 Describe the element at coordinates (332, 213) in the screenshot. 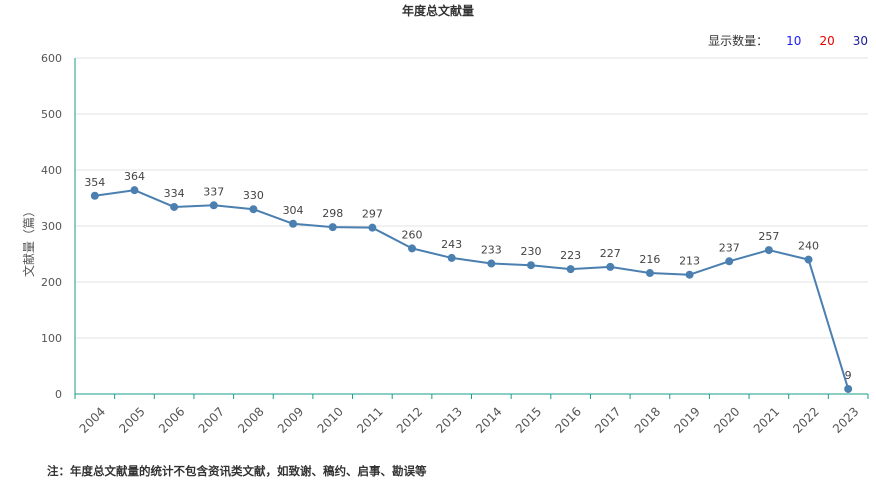

I see `data-label: 298` at that location.